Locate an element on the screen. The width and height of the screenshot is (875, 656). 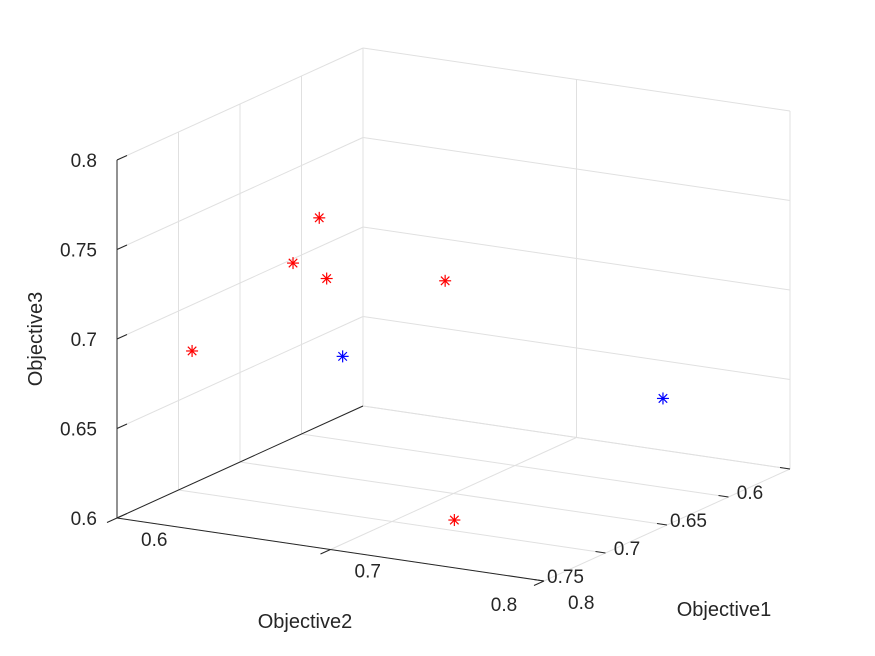
x-tick-label: 0.8 is located at coordinates (581, 603).